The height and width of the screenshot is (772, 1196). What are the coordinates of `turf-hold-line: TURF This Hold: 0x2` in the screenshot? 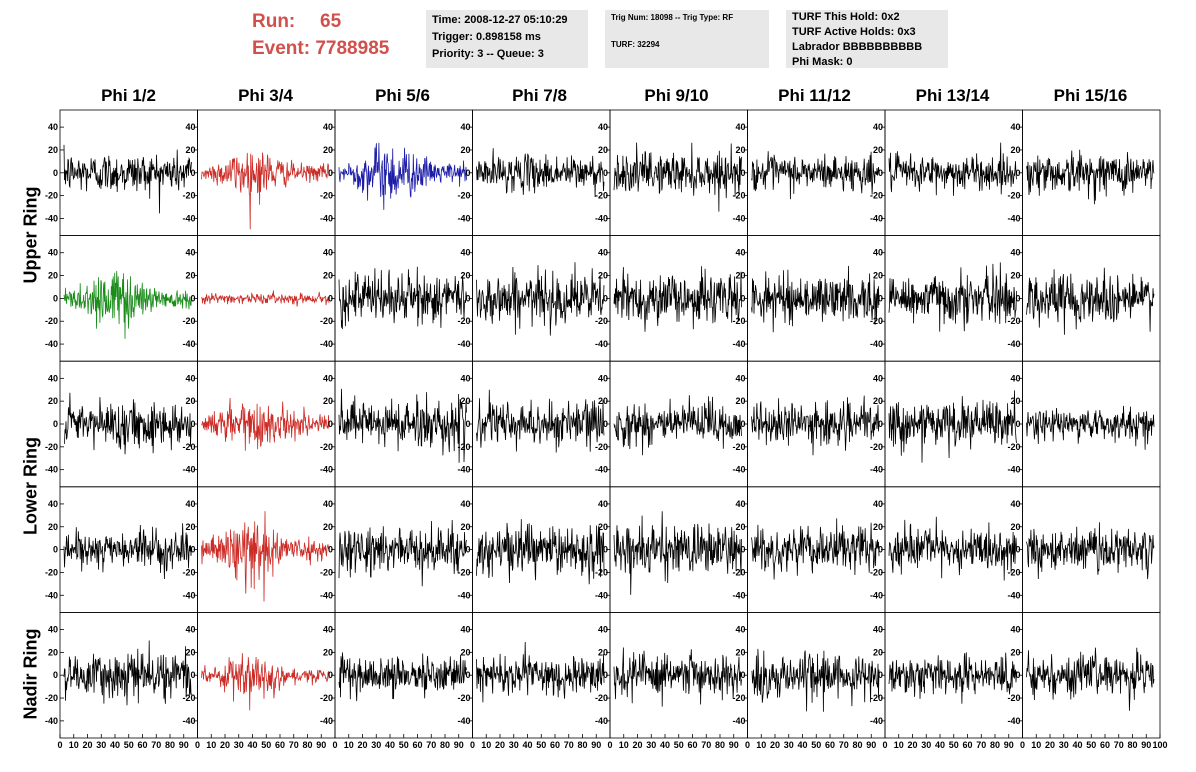 It's located at (846, 17).